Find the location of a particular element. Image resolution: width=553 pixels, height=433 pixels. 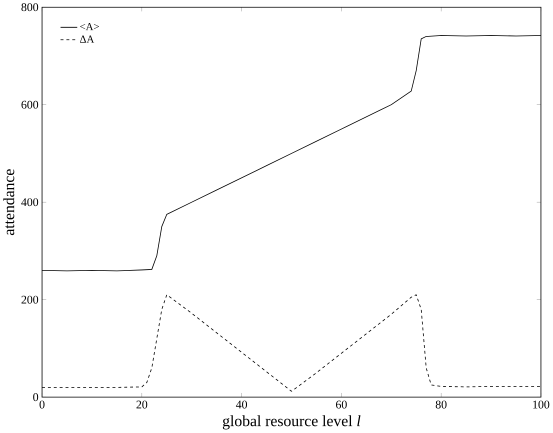

x-tick-label: 40 is located at coordinates (242, 404).